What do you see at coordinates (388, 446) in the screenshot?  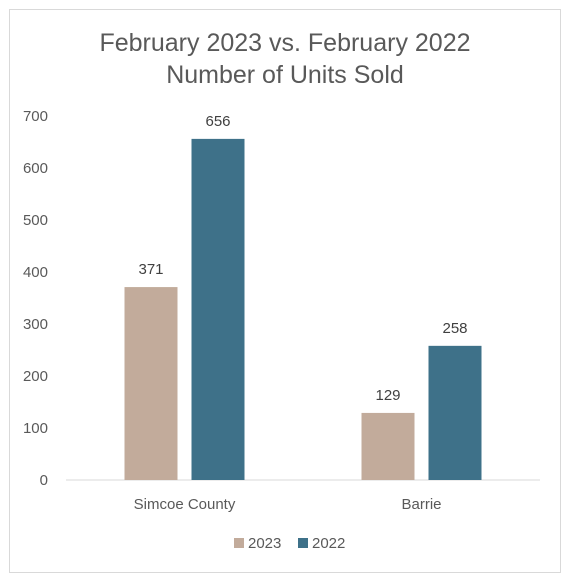 I see `bar-2023-barrie` at bounding box center [388, 446].